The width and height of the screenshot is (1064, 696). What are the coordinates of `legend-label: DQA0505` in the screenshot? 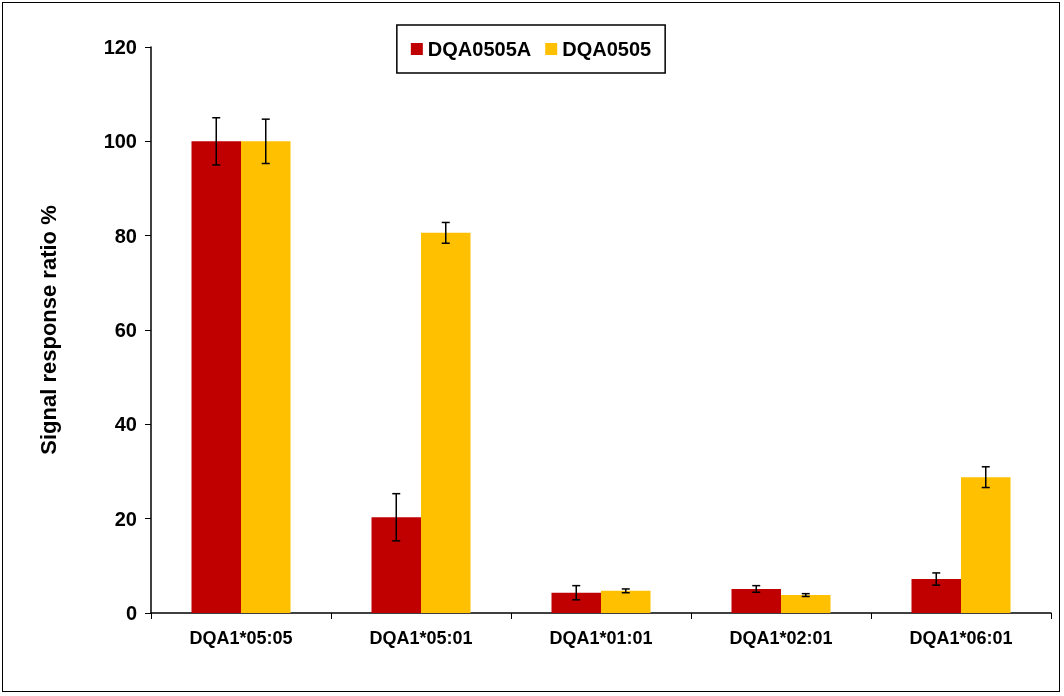 It's located at (607, 49).